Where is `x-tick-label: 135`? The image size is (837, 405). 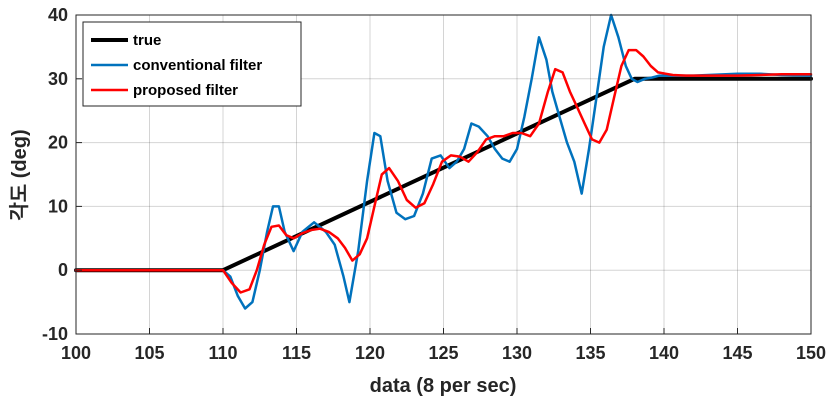 x-tick-label: 135 is located at coordinates (590, 353).